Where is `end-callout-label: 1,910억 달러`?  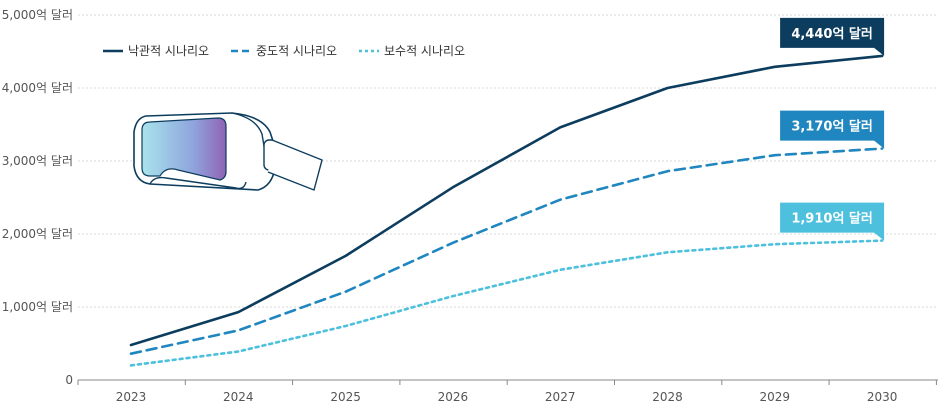
end-callout-label: 1,910억 달러 is located at coordinates (832, 219).